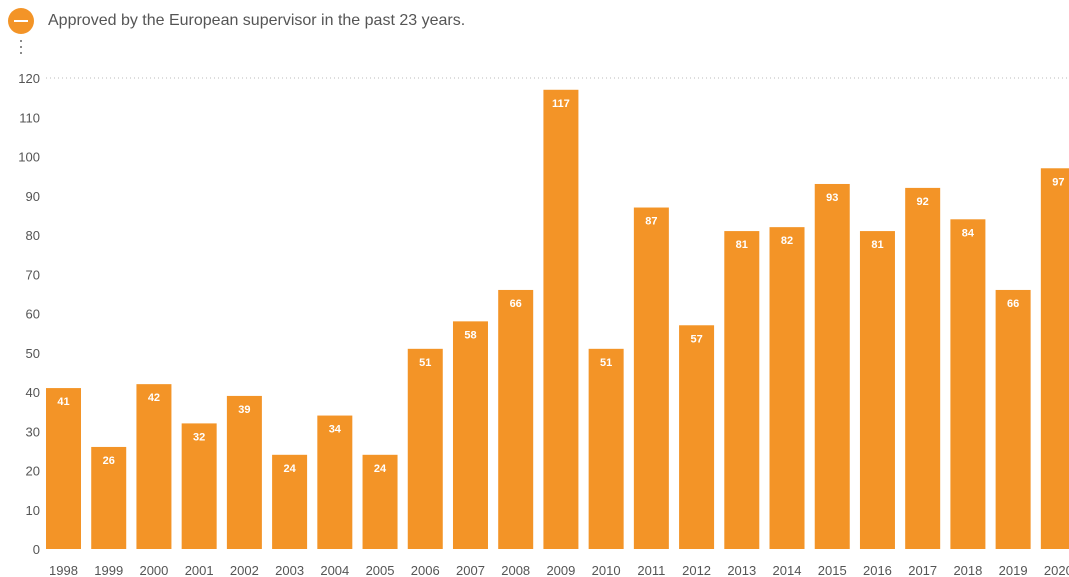  Describe the element at coordinates (29, 157) in the screenshot. I see `y-tick-label: 100` at that location.